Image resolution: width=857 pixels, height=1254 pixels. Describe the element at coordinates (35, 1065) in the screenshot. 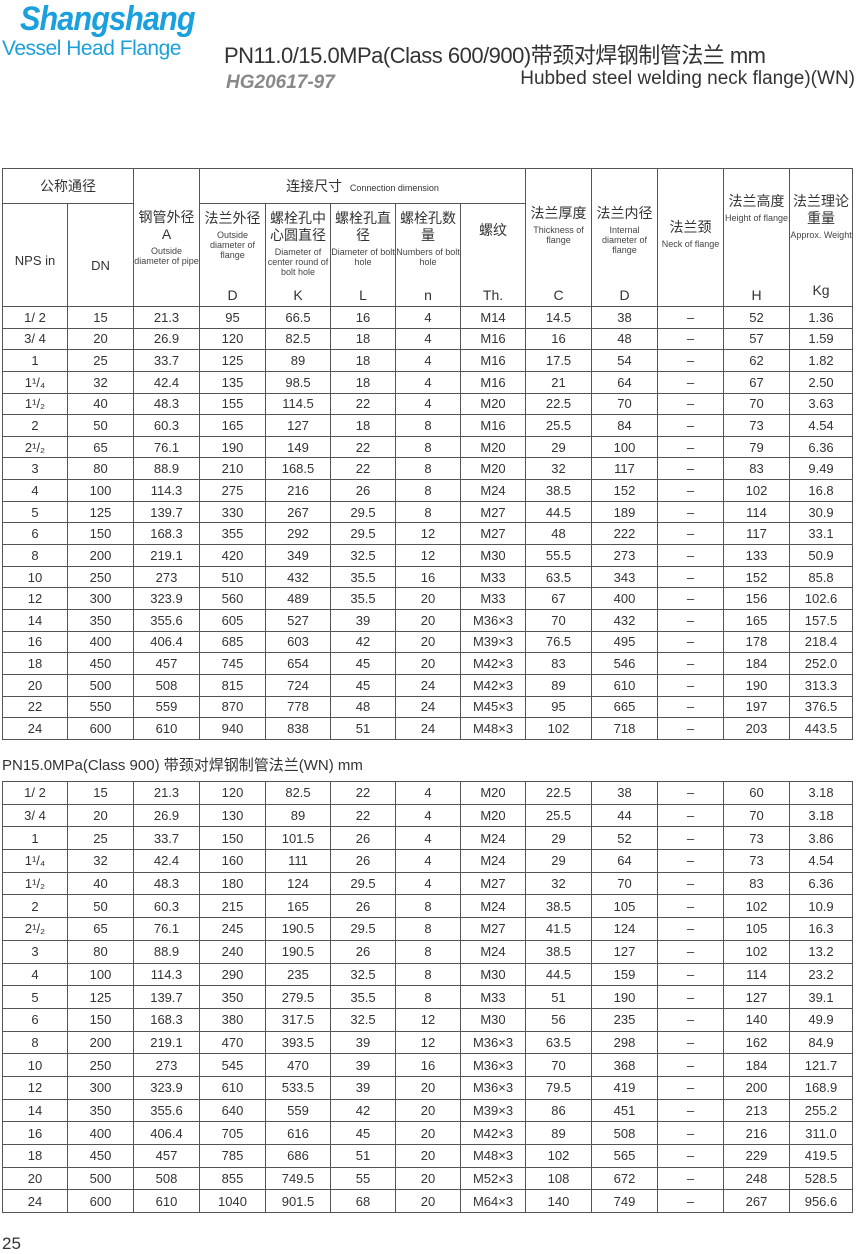

I see `table-cell: 10` at that location.